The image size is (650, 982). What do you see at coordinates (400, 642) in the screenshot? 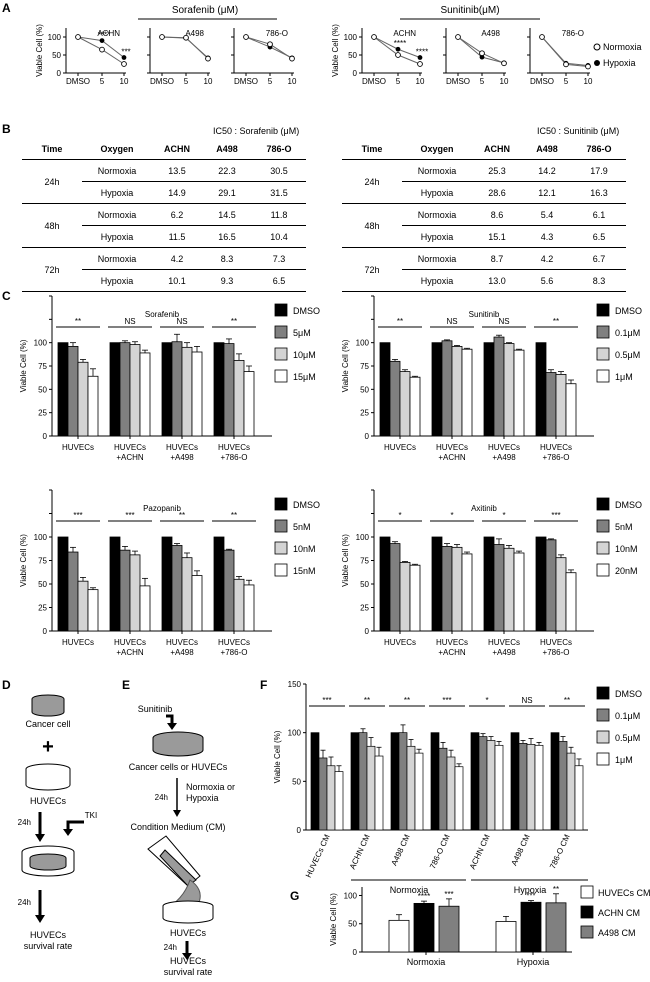
I see `c-group-label: HUVECs` at bounding box center [400, 642].